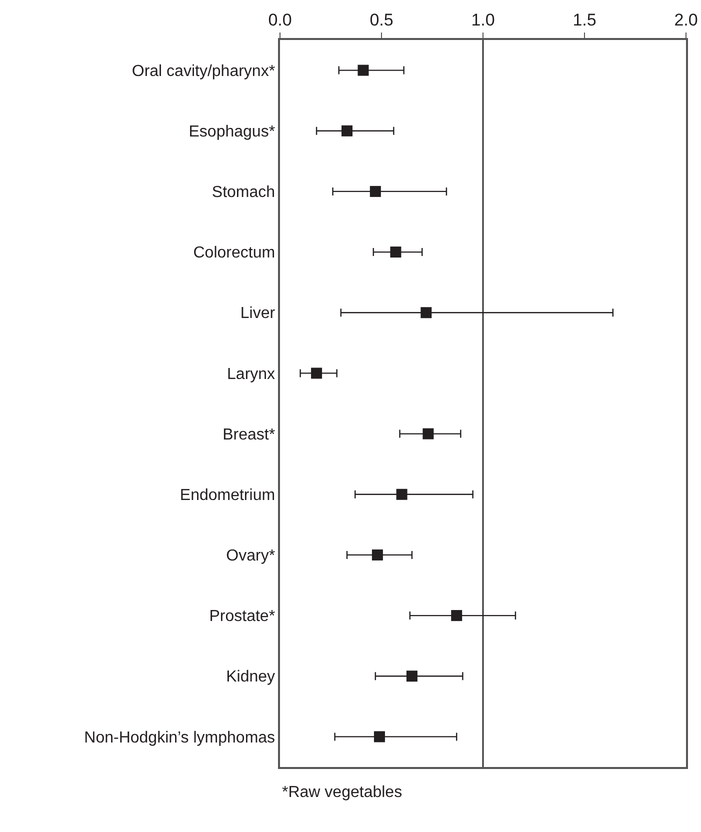 This screenshot has height=832, width=701. Describe the element at coordinates (258, 313) in the screenshot. I see `y-tick-label: Liver` at that location.